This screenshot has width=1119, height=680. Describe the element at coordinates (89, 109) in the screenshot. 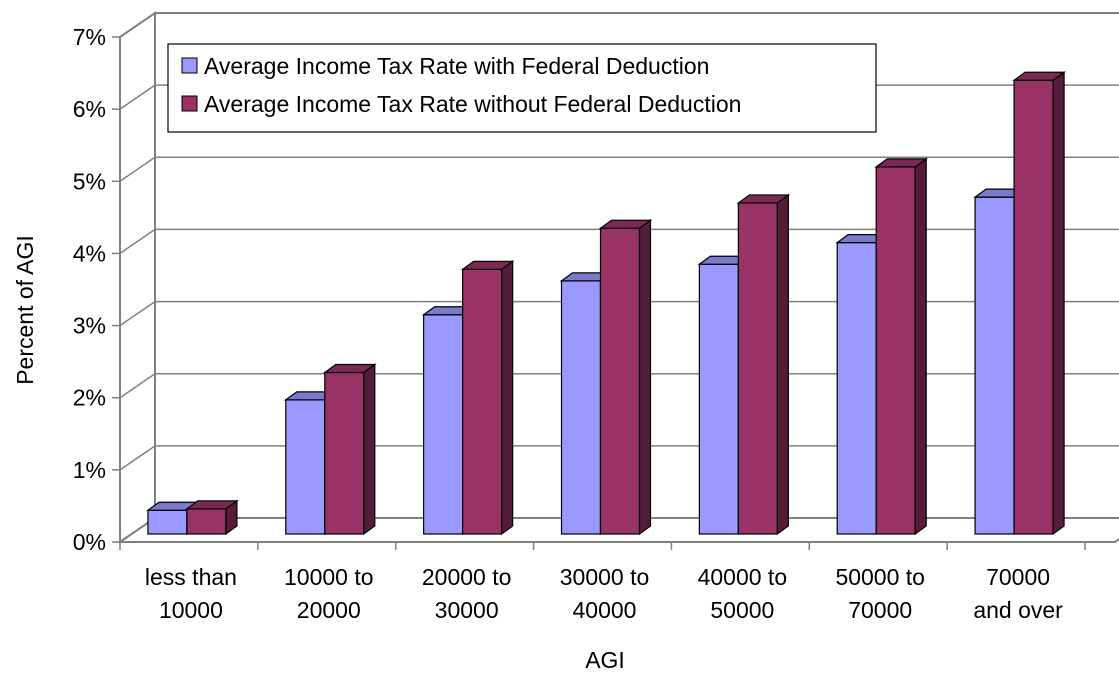

I see `y-tick-label: 6%` at that location.